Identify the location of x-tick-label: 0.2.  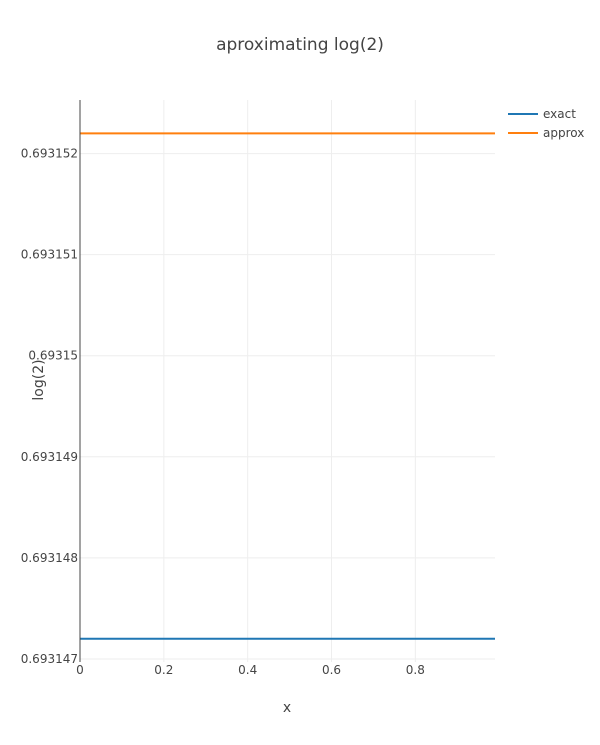
(163, 670).